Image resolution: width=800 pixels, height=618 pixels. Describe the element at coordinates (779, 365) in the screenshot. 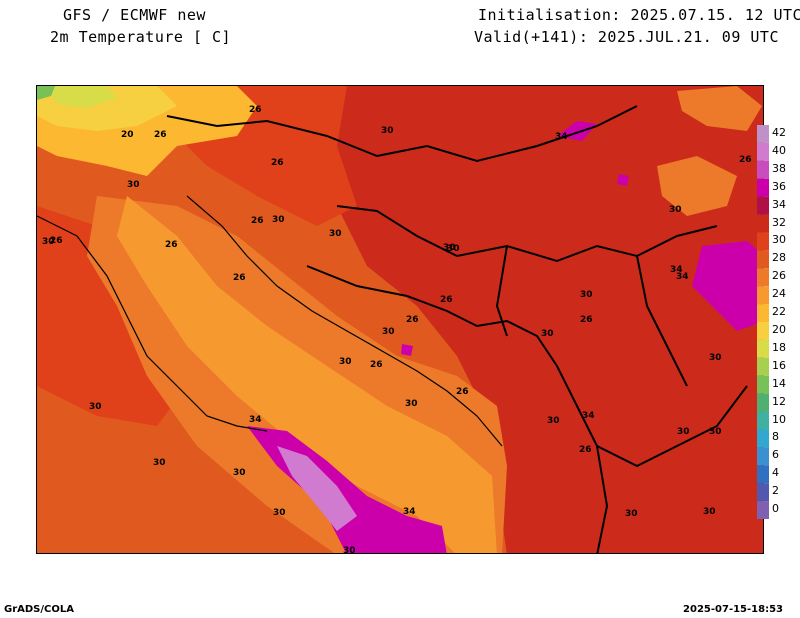

I see `colorbar-tick-label: 16` at that location.